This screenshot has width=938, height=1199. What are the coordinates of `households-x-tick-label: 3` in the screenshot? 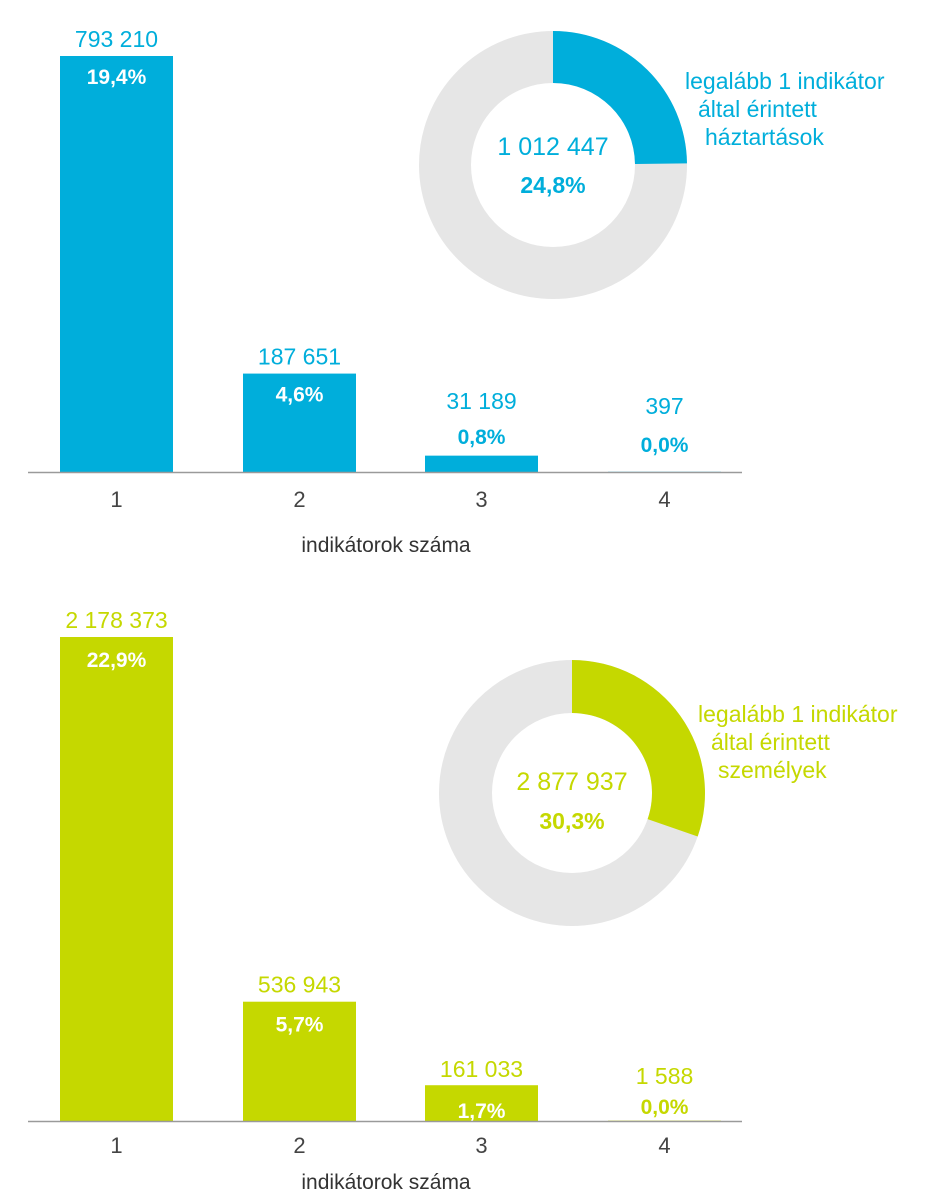 It's located at (481, 499).